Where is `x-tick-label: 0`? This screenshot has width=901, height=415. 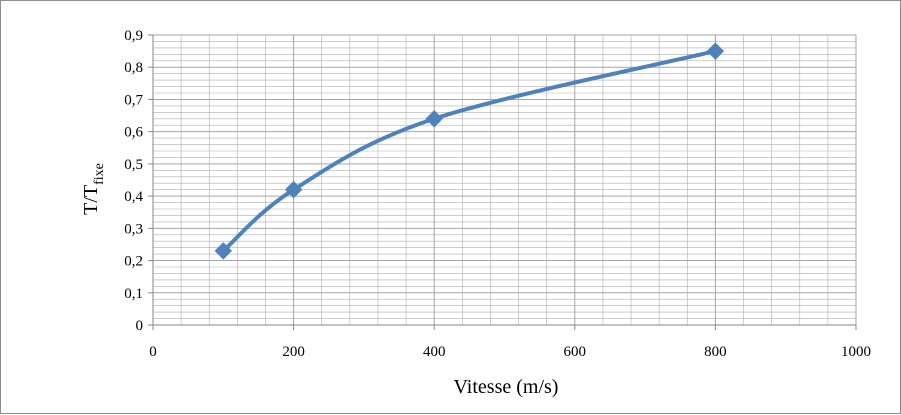 x-tick-label: 0 is located at coordinates (153, 352).